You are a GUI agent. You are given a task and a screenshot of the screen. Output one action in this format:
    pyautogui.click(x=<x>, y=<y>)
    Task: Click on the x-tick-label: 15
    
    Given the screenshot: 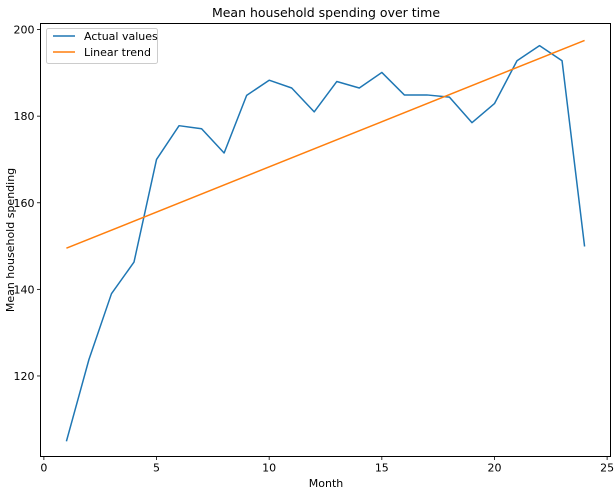 What is the action you would take?
    pyautogui.click(x=382, y=468)
    